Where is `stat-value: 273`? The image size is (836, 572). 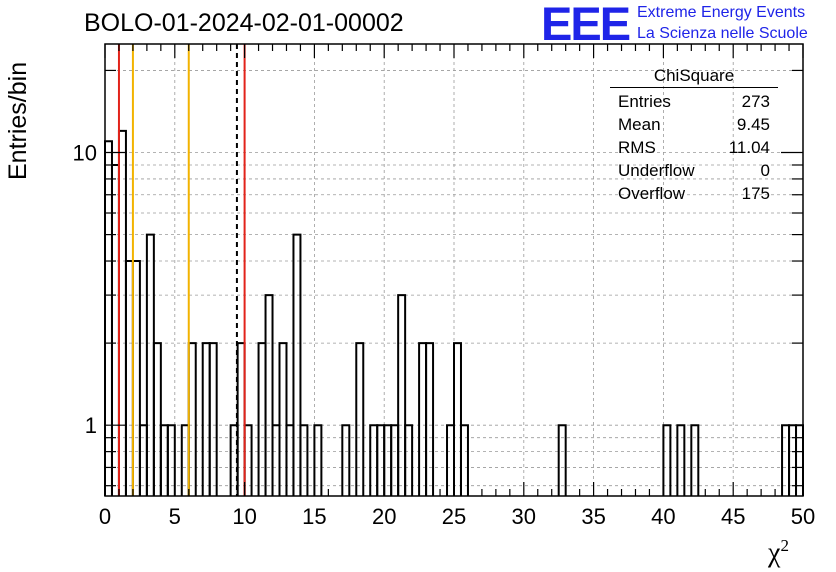 stat-value: 273 is located at coordinates (755, 101).